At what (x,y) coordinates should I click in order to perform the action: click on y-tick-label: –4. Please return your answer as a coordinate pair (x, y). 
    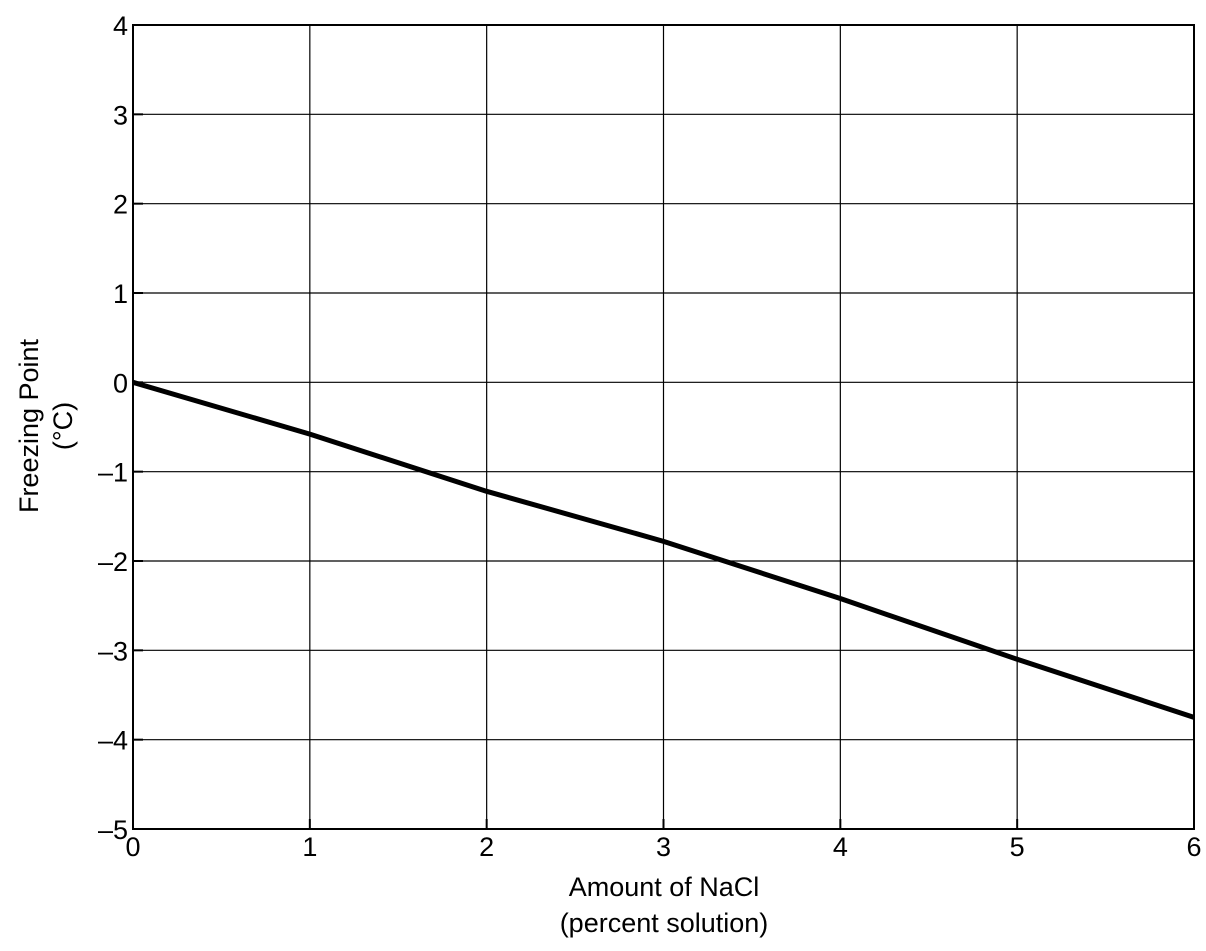
    Looking at the image, I should click on (113, 741).